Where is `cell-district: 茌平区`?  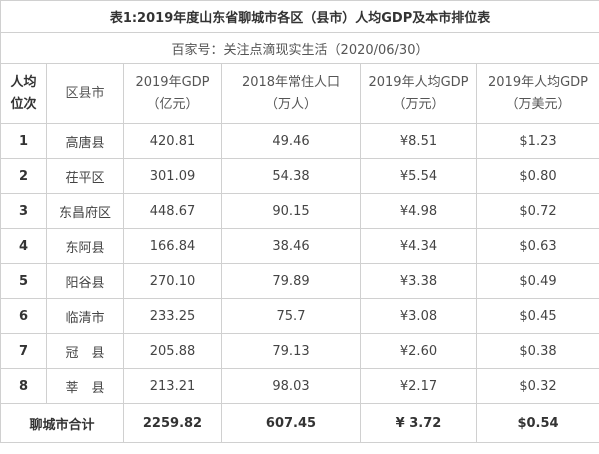 cell-district: 茌平区 is located at coordinates (85, 176).